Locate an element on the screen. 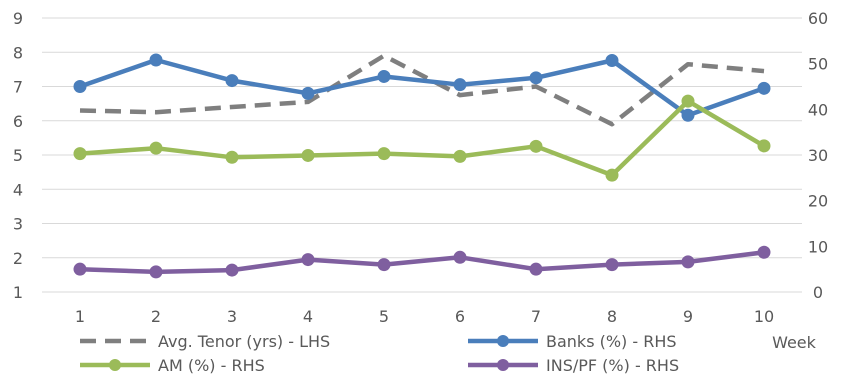  left-axis-ticks: 1 2 3 4 5 6 7 8 9 is located at coordinates (18, 155).